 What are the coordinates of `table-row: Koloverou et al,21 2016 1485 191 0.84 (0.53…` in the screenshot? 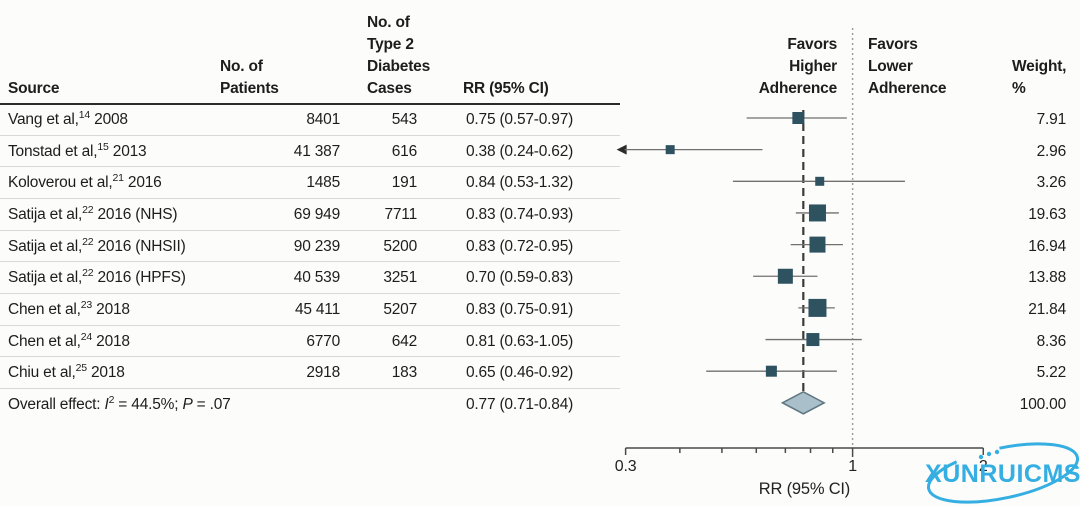 It's located at (540, 183).